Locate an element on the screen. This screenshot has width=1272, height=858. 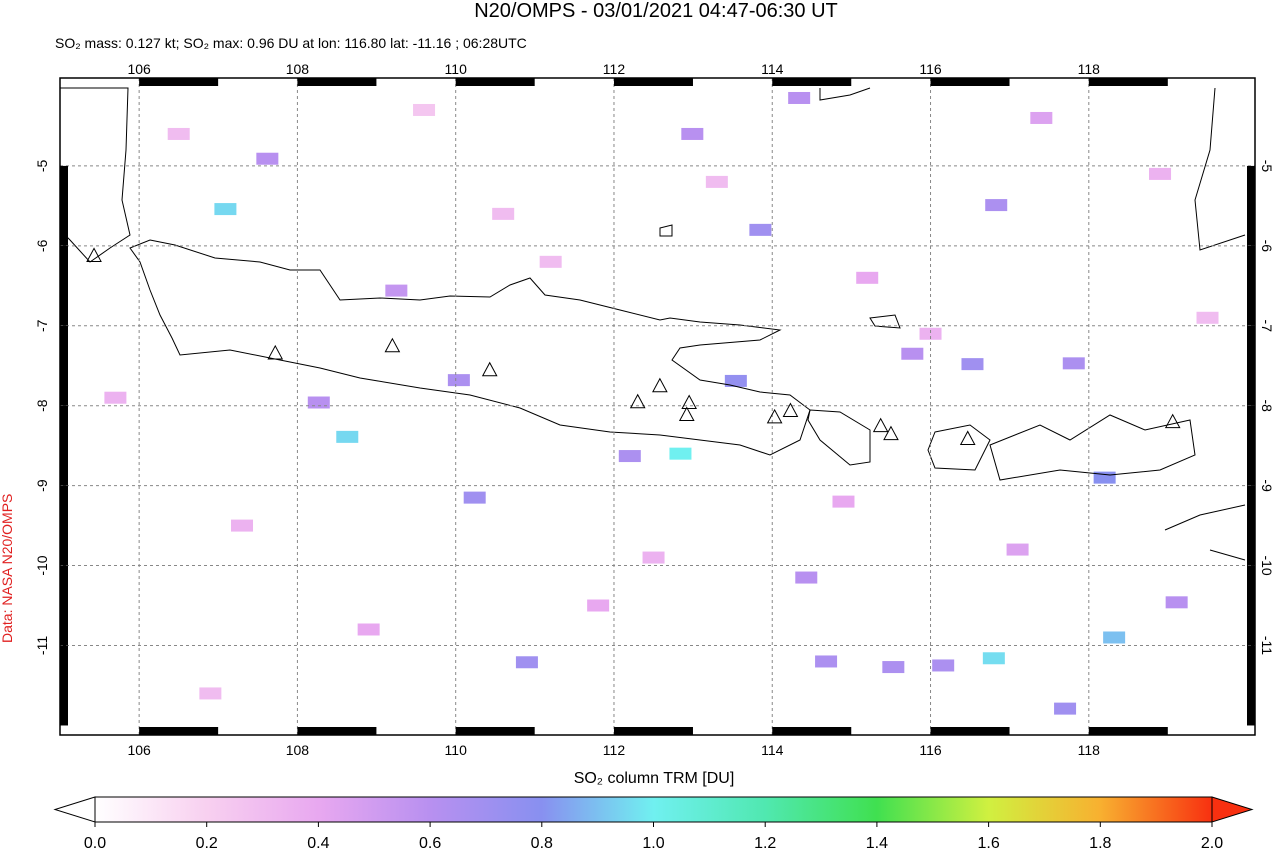
colorbar-label: SO₂ column TRM [DU] is located at coordinates (654, 778).